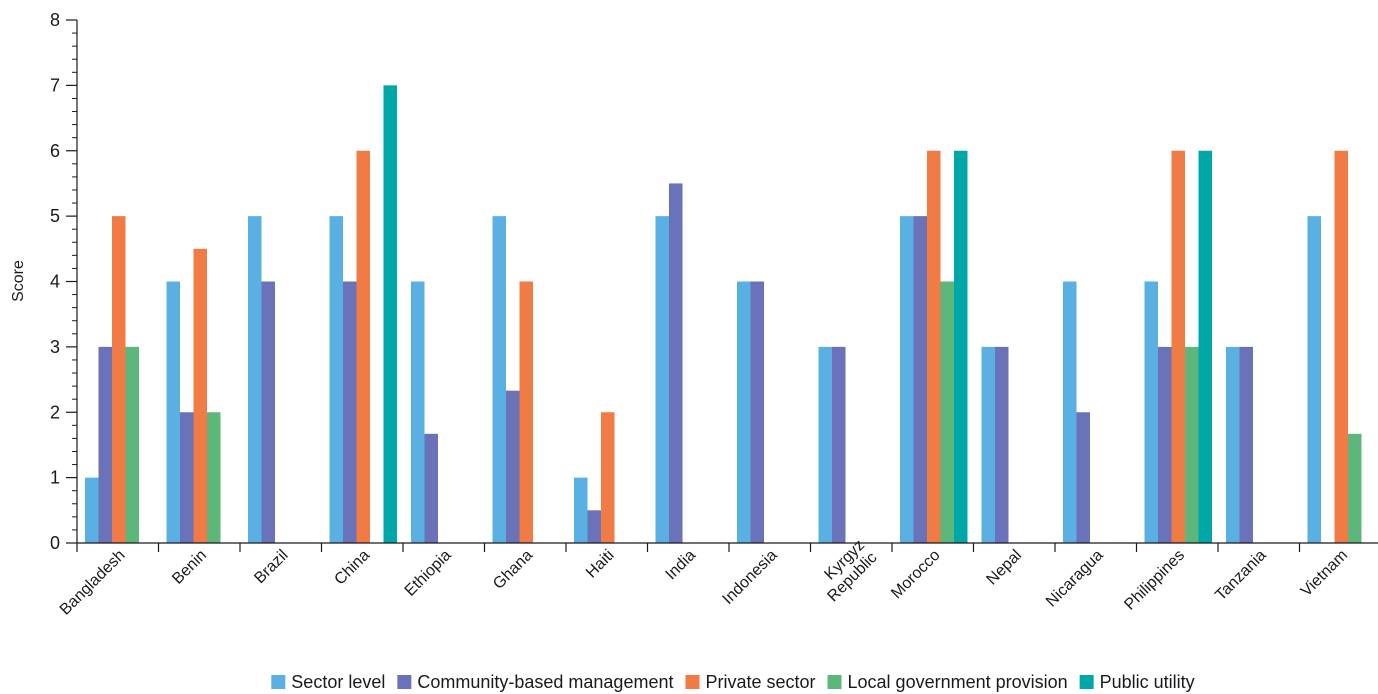  What do you see at coordinates (513, 570) in the screenshot?
I see `x-tick-label: Ghana` at bounding box center [513, 570].